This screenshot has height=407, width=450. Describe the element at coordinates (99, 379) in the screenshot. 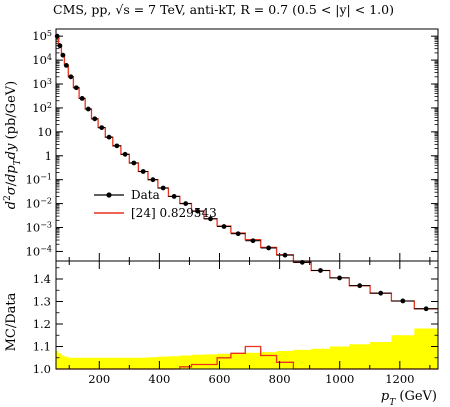

I see `x-tick-label: 200` at that location.